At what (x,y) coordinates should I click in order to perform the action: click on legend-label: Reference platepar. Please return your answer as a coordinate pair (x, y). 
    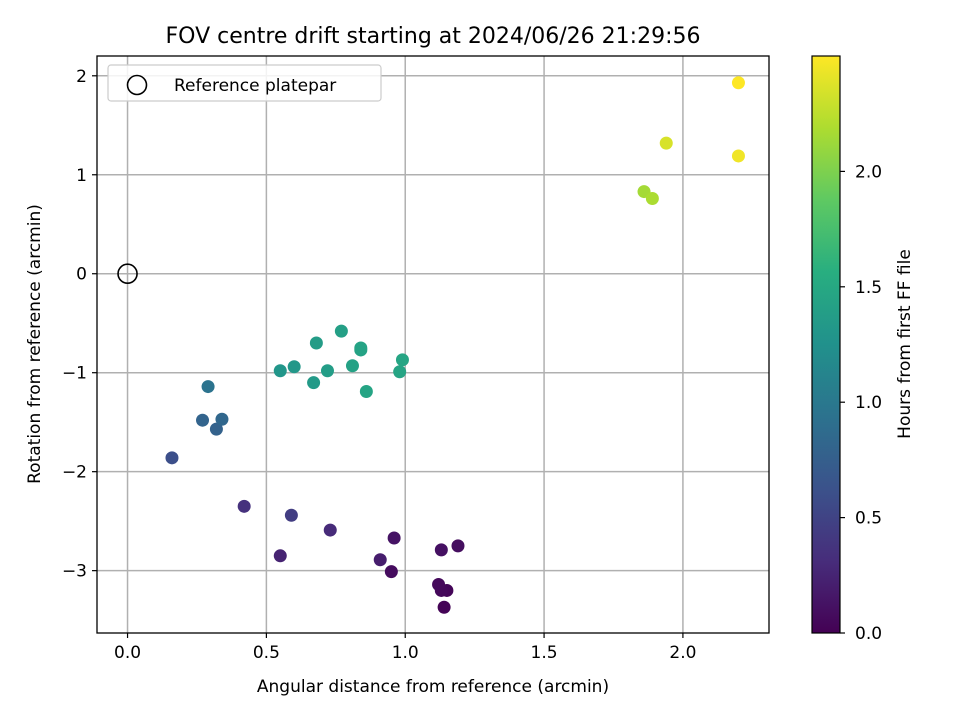
    Looking at the image, I should click on (255, 86).